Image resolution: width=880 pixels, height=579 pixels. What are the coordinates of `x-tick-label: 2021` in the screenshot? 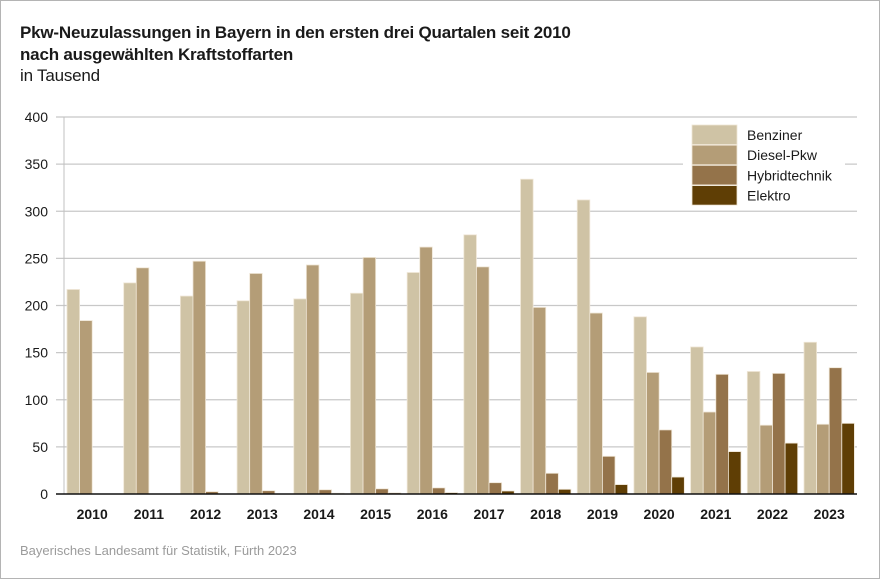 It's located at (715, 514).